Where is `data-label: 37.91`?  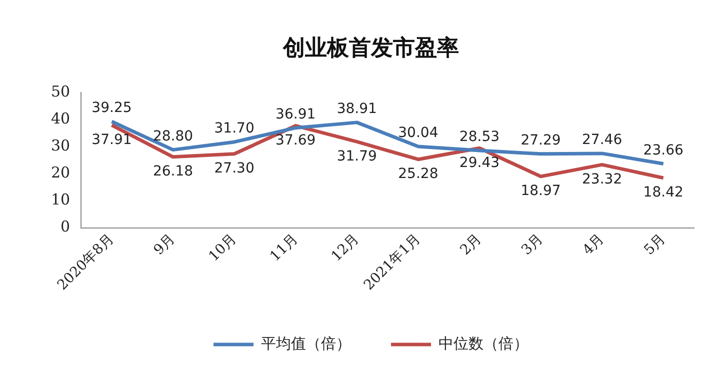 data-label: 37.91 is located at coordinates (112, 140).